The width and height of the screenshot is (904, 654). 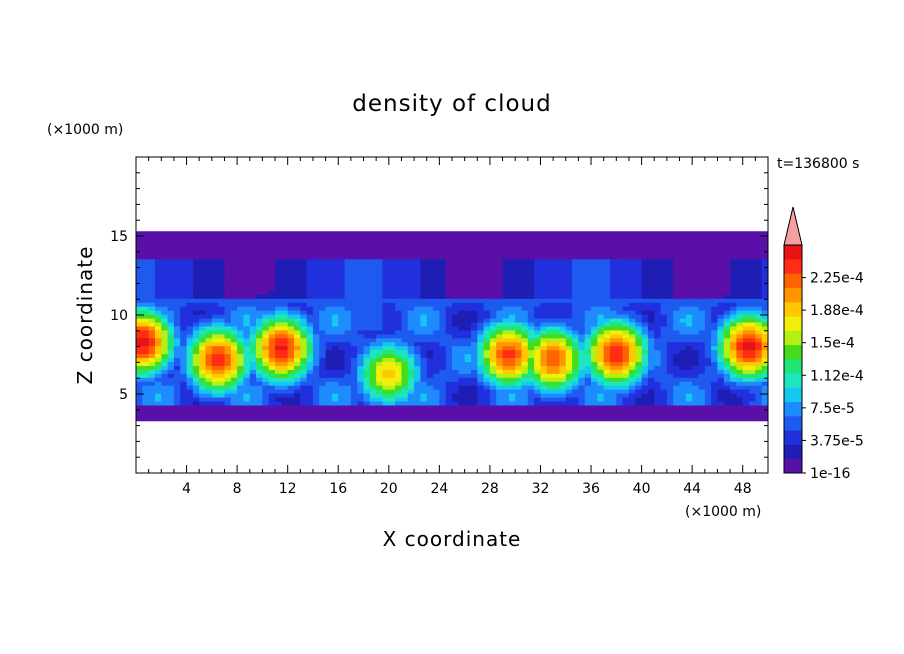 What do you see at coordinates (793, 395) in the screenshot?
I see `colorbar-swatch` at bounding box center [793, 395].